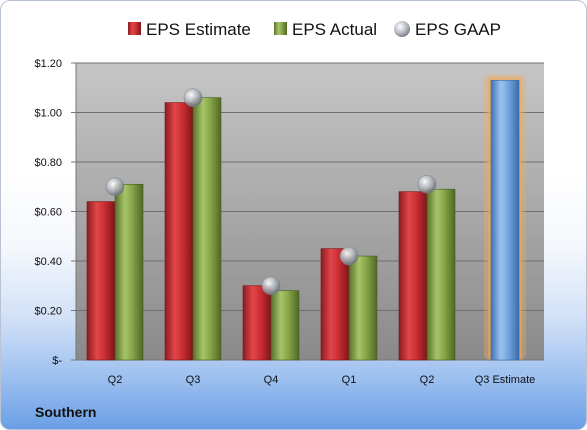 This screenshot has width=587, height=430. What do you see at coordinates (48, 312) in the screenshot?
I see `y-tick-label: $0.20` at bounding box center [48, 312].